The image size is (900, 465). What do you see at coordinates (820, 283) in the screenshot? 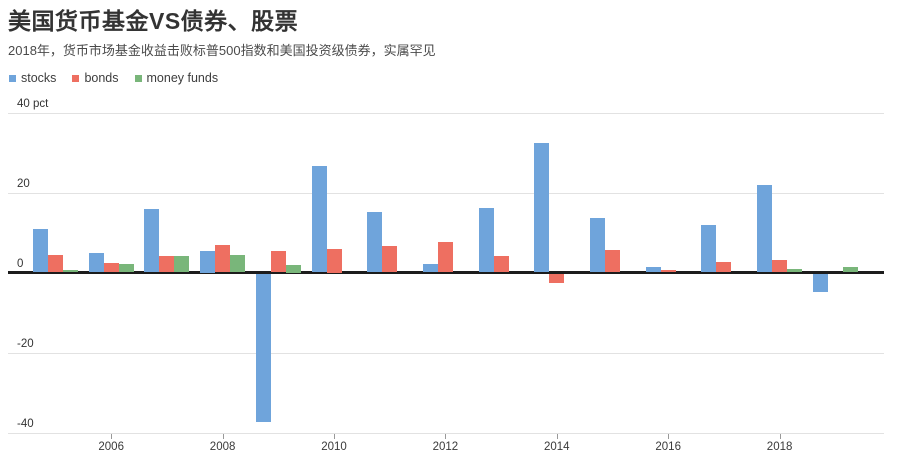
I see `bar-stocks-2018` at bounding box center [820, 283].